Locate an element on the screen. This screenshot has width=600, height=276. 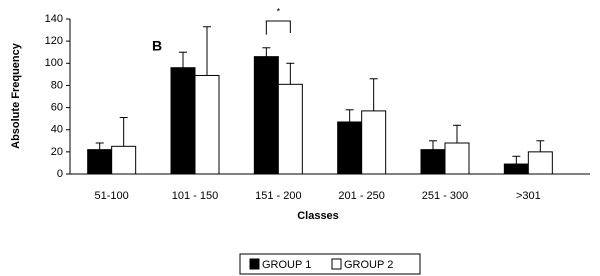
y-tick-label: 140 is located at coordinates (54, 19).